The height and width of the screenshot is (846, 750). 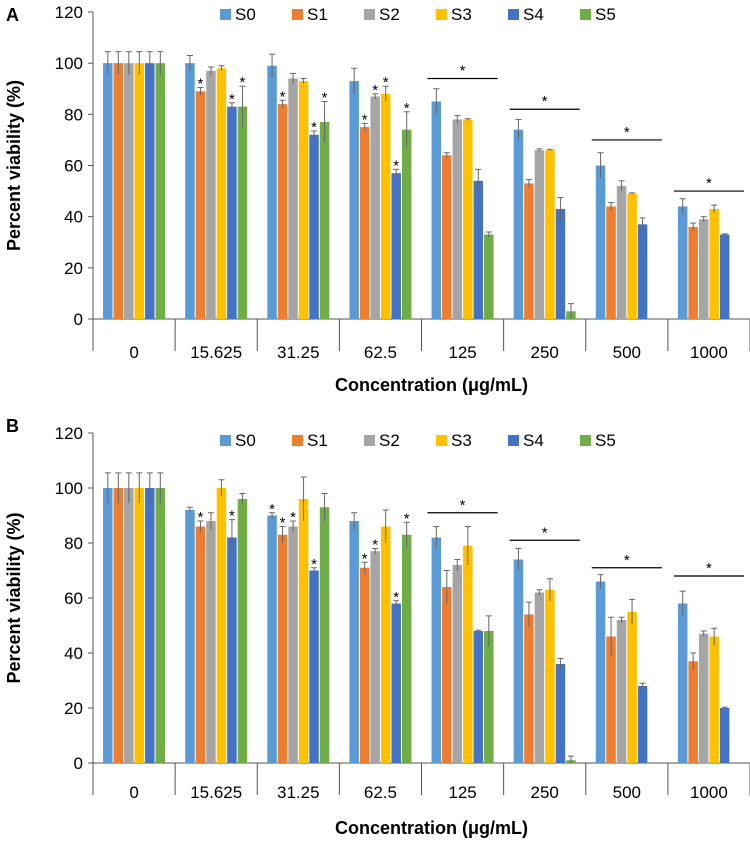 What do you see at coordinates (73, 598) in the screenshot?
I see `y-tick-label: 60` at bounding box center [73, 598].